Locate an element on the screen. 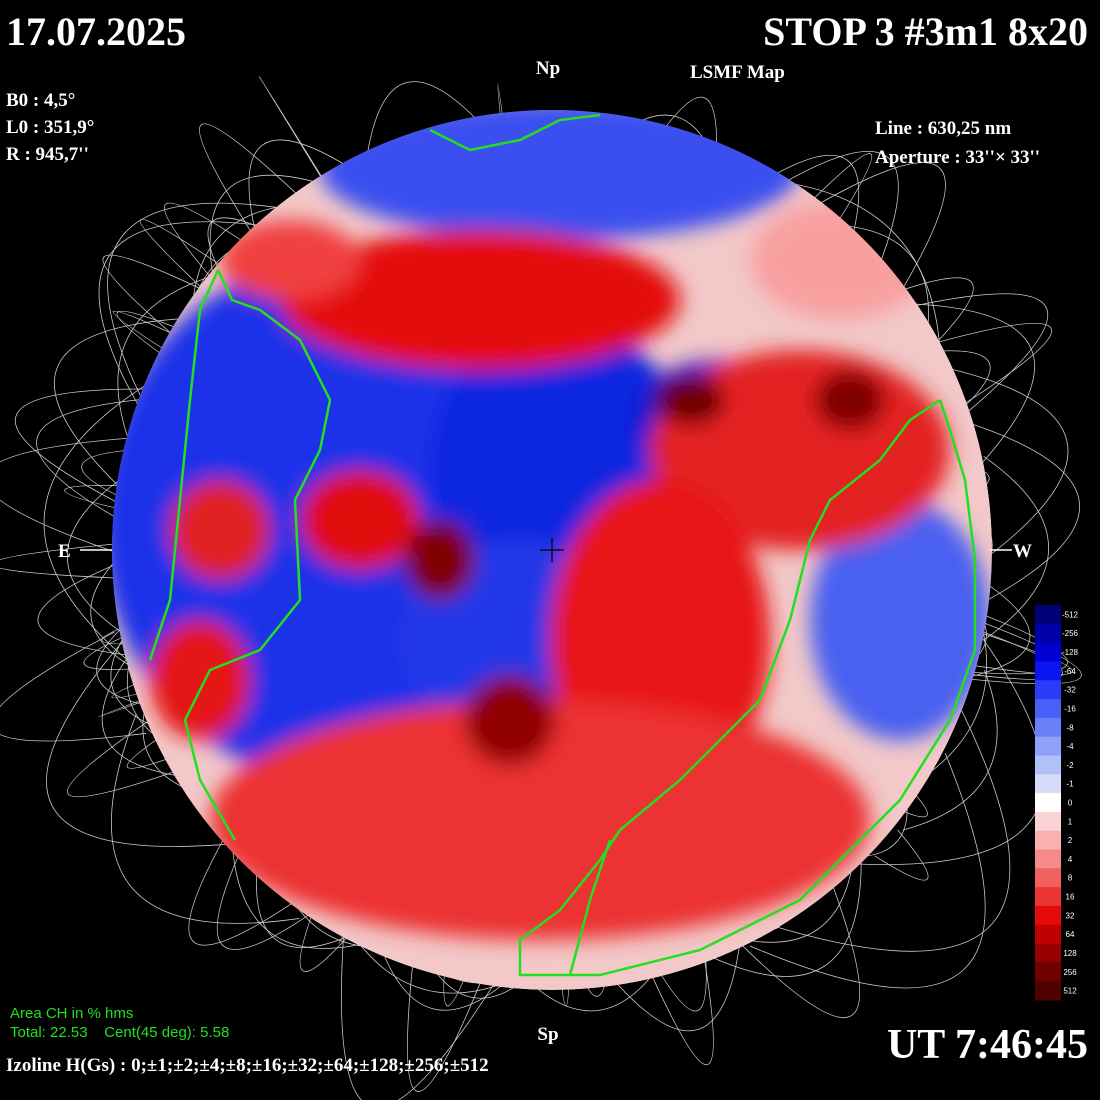  param: L0 : 351,9° is located at coordinates (50, 127).